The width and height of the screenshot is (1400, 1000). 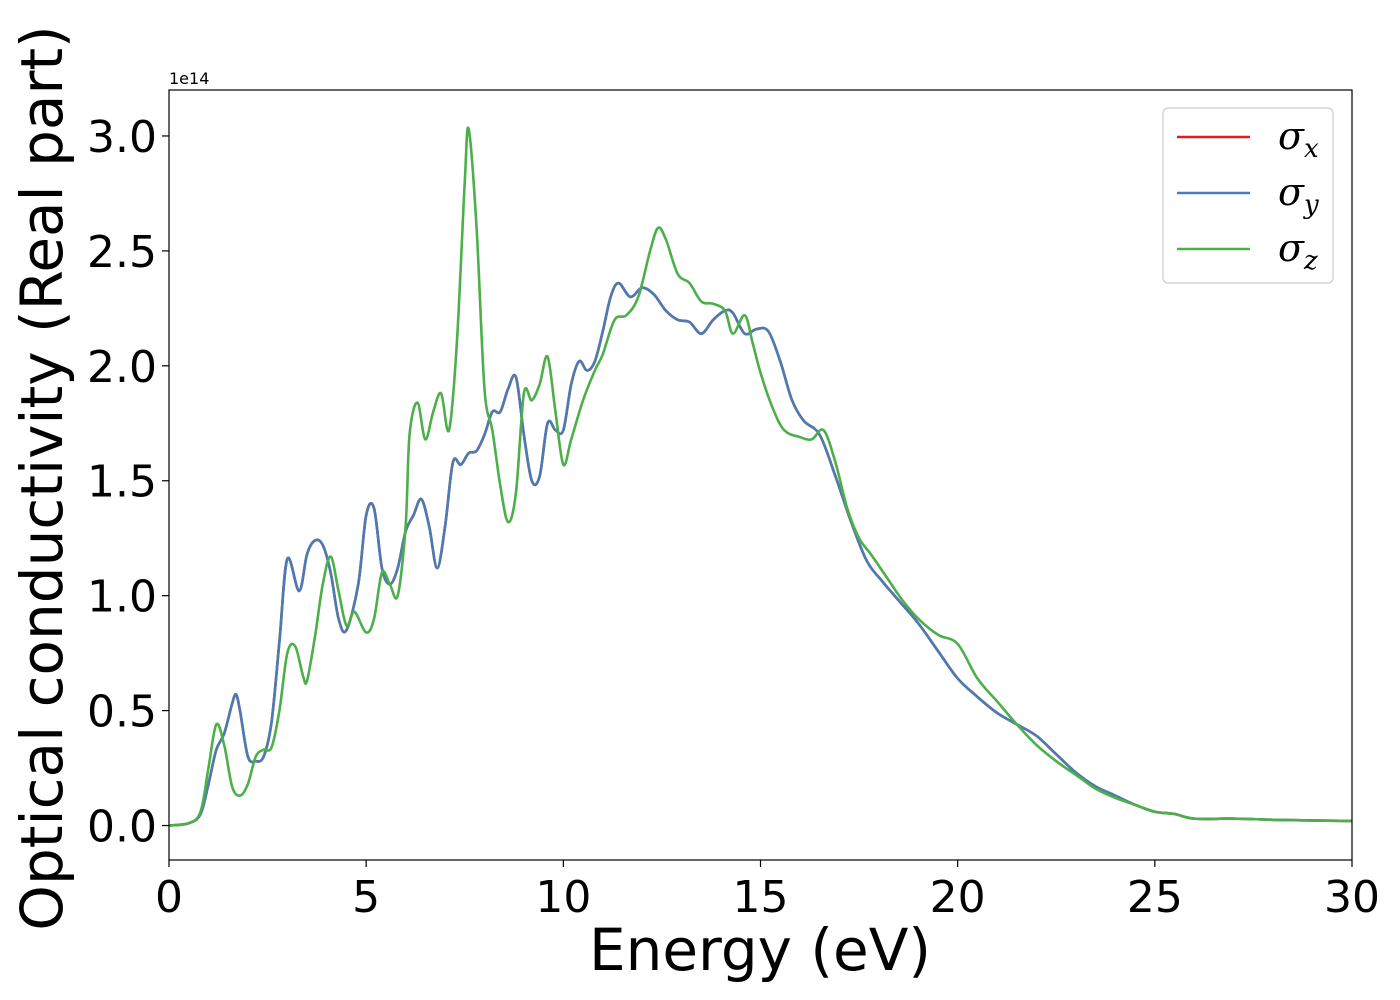 What do you see at coordinates (42, 477) in the screenshot?
I see `y-axis-title: Optical conductivity (Real part)` at bounding box center [42, 477].